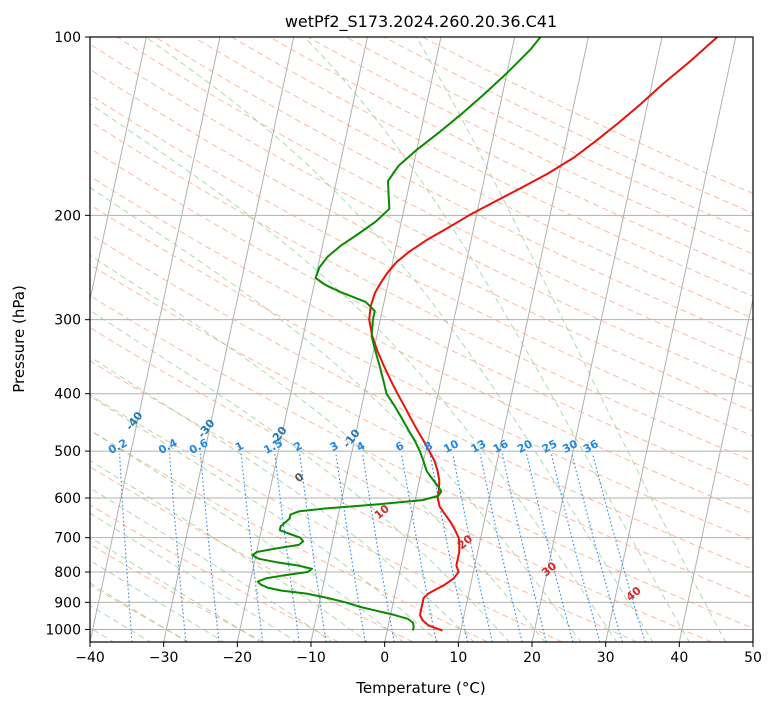 The width and height of the screenshot is (775, 708). What do you see at coordinates (67, 321) in the screenshot?
I see `y-tick-label: 300` at bounding box center [67, 321].